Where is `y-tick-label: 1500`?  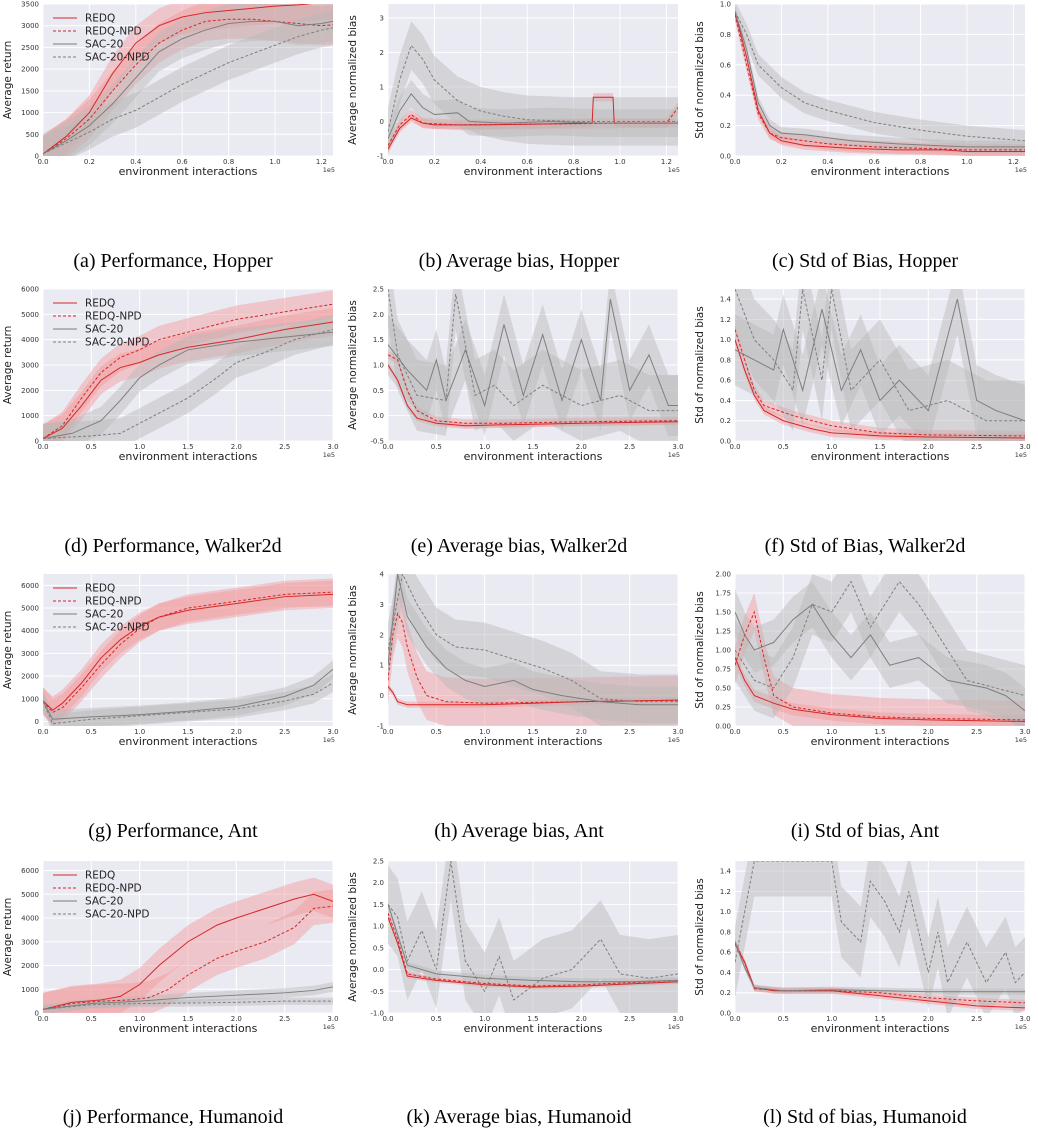
y-tick-label: 1500 is located at coordinates (30, 91).